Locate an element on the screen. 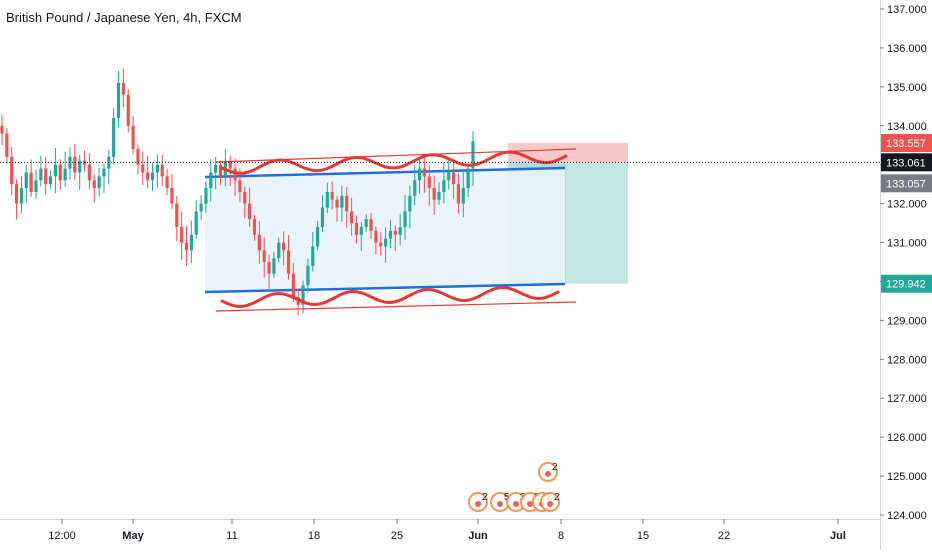 This screenshot has height=555, width=932. price-badge-black is located at coordinates (906, 162).